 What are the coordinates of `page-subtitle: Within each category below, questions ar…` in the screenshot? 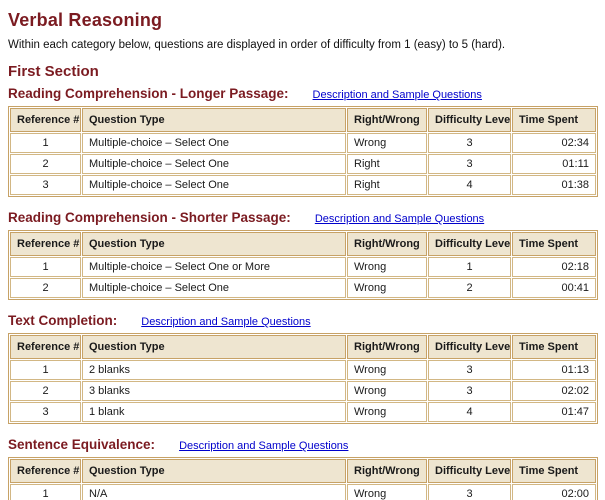 It's located at (257, 45).